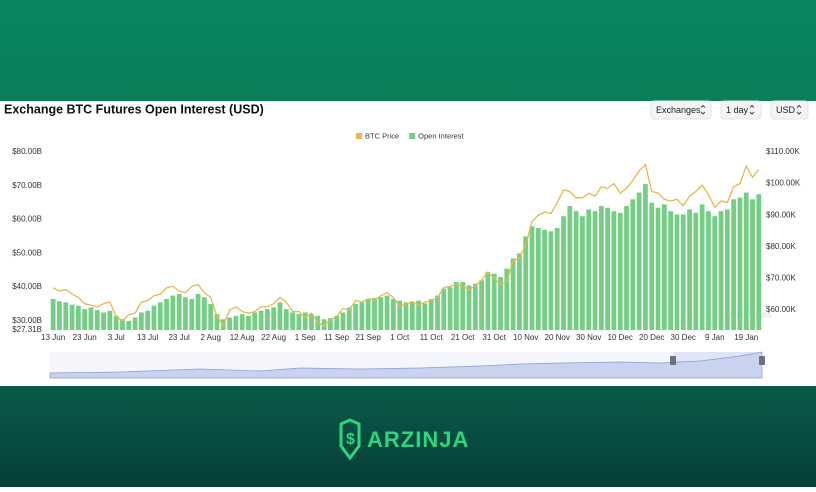 The width and height of the screenshot is (816, 492). I want to click on x-tick-label: 30 Nov, so click(588, 337).